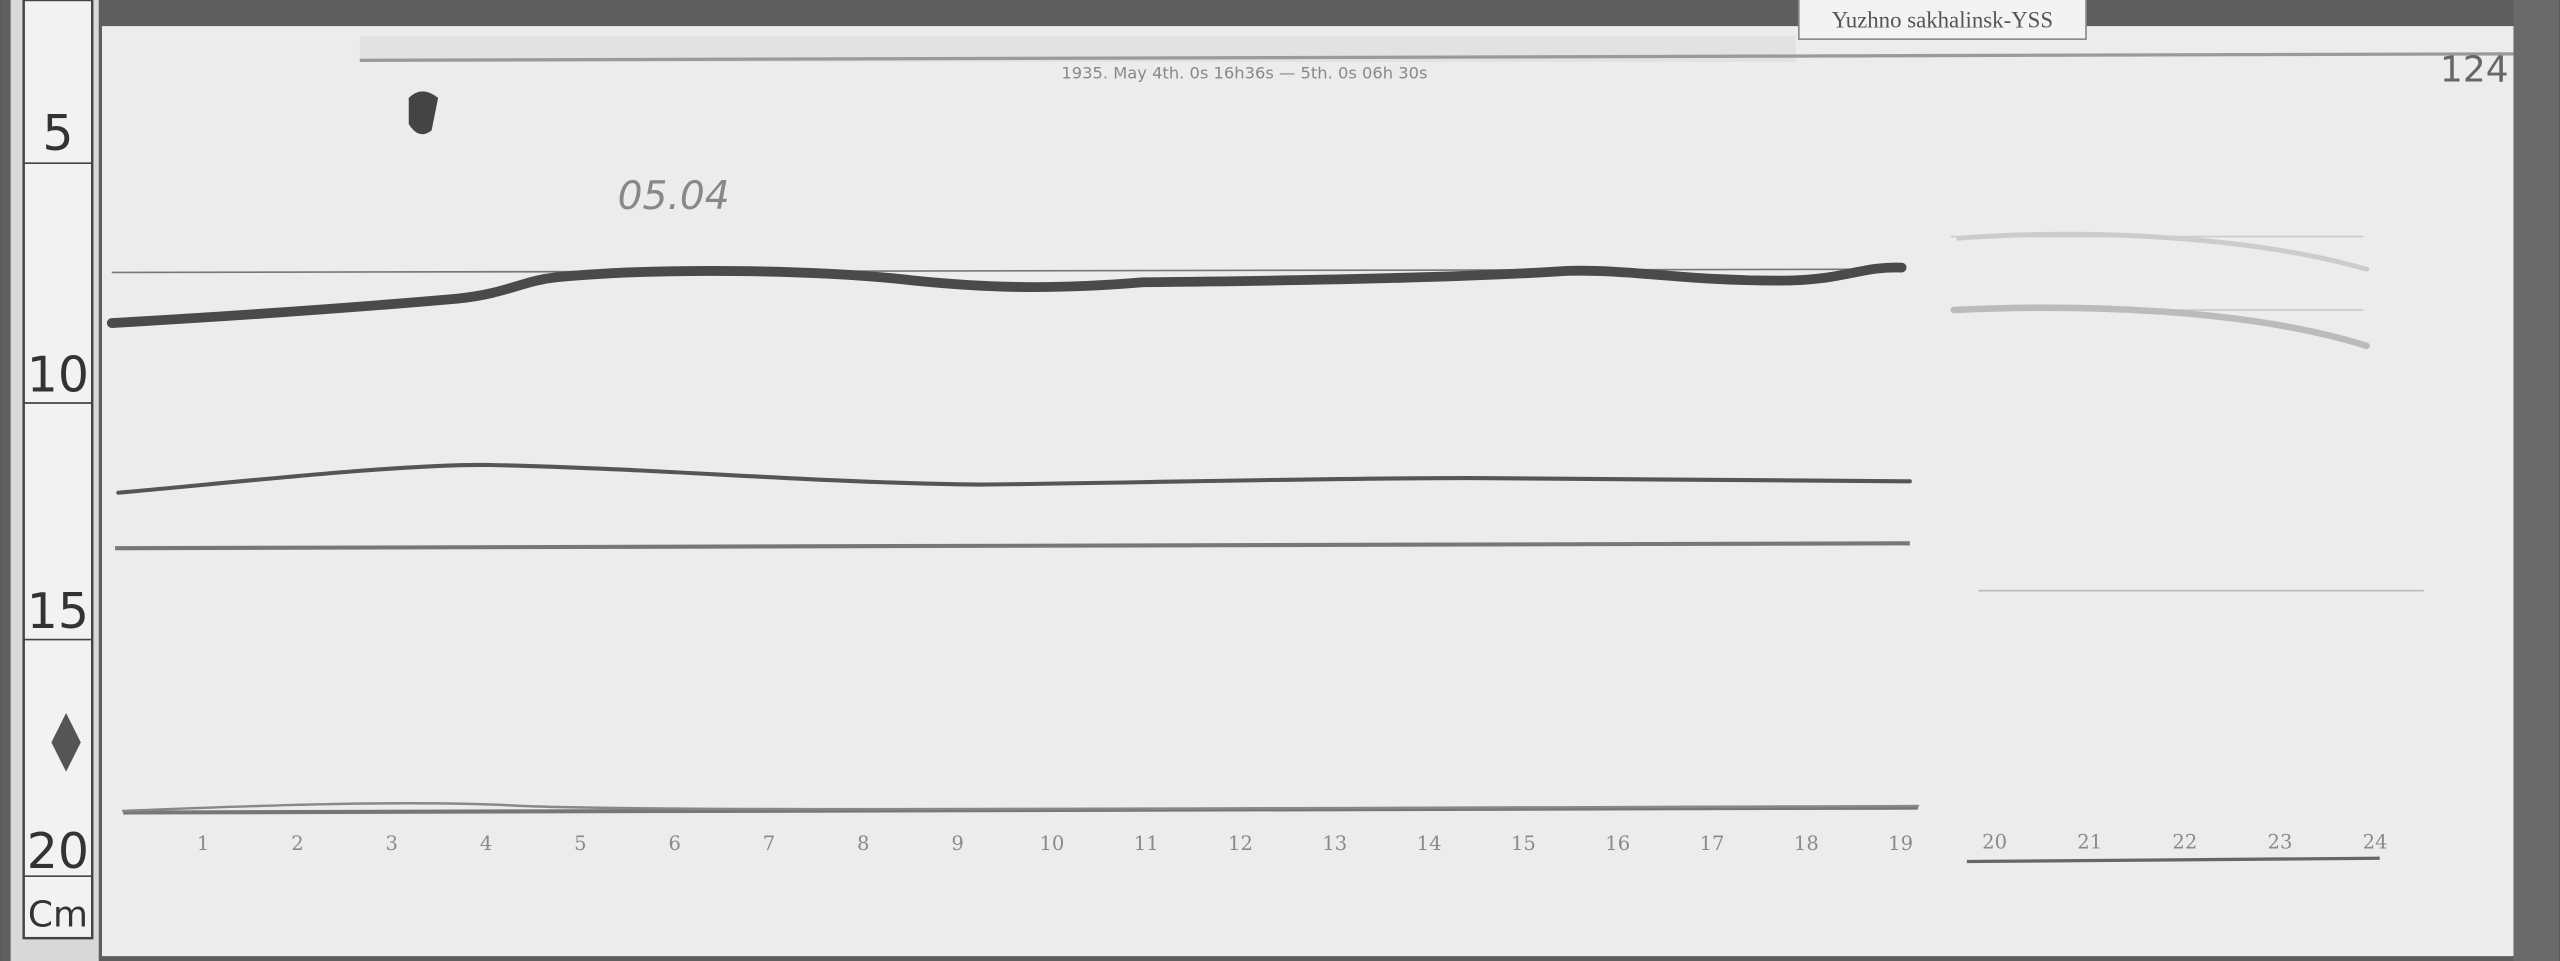 Image resolution: width=2560 pixels, height=961 pixels. Describe the element at coordinates (2089, 841) in the screenshot. I see `hour-mark-21: 21` at that location.